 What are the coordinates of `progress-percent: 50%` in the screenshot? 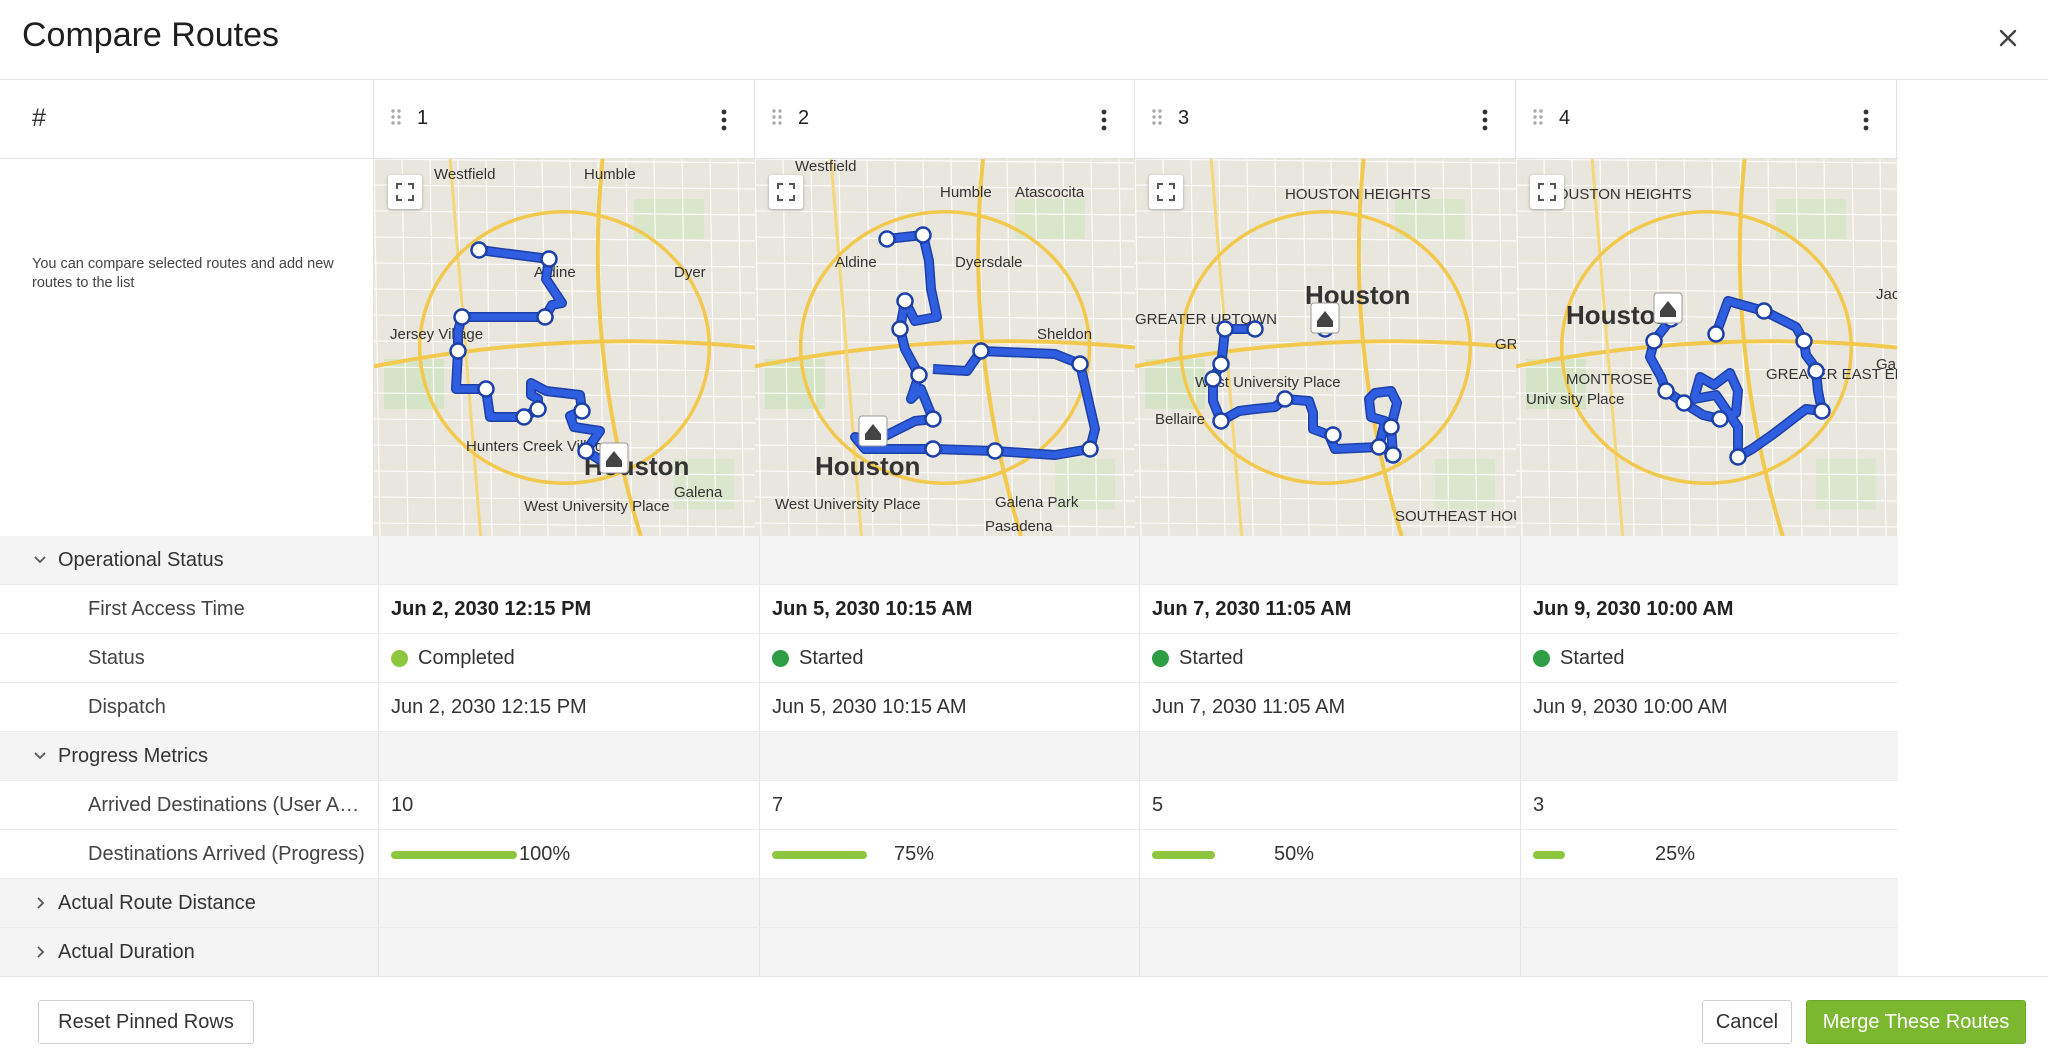 It's located at (1294, 854).